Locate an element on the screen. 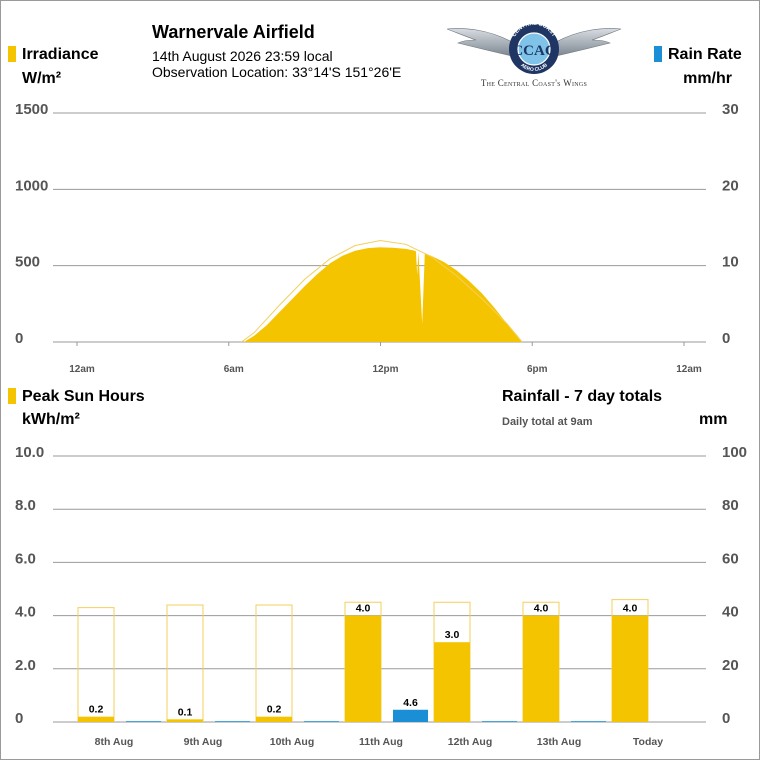 The image size is (760, 760). peak-sun-title: Peak Sun Hours is located at coordinates (83, 396).